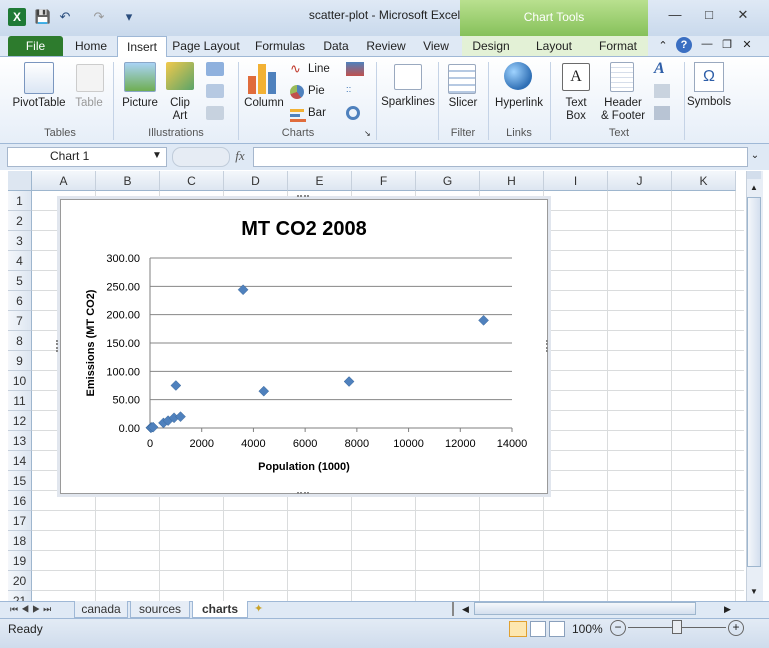 The width and height of the screenshot is (769, 648). Describe the element at coordinates (349, 90) in the screenshot. I see `scatter-chart-icon: ∶∶` at that location.